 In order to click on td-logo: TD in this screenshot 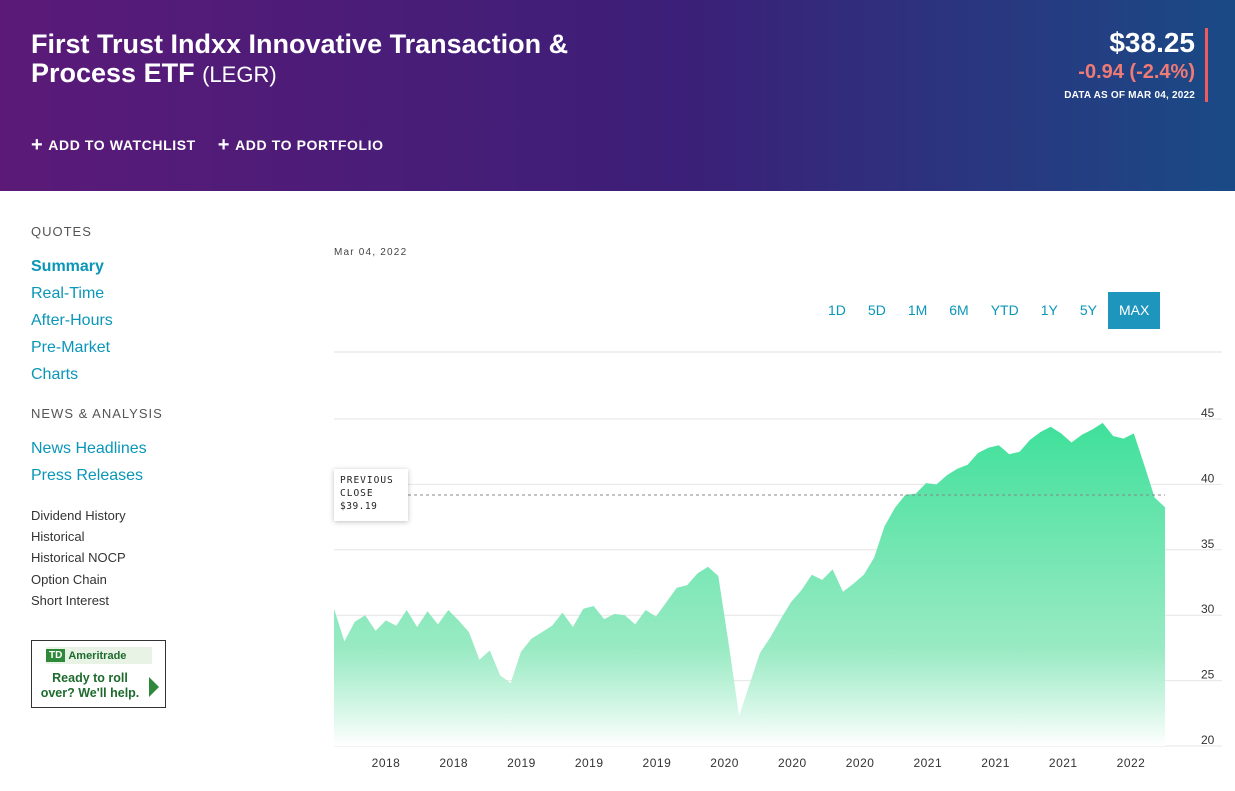, I will do `click(56, 655)`.